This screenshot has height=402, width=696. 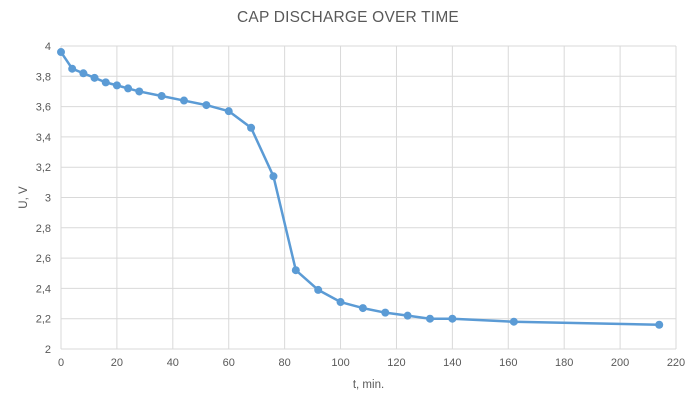 What do you see at coordinates (61, 363) in the screenshot?
I see `x-tick-label: 0` at bounding box center [61, 363].